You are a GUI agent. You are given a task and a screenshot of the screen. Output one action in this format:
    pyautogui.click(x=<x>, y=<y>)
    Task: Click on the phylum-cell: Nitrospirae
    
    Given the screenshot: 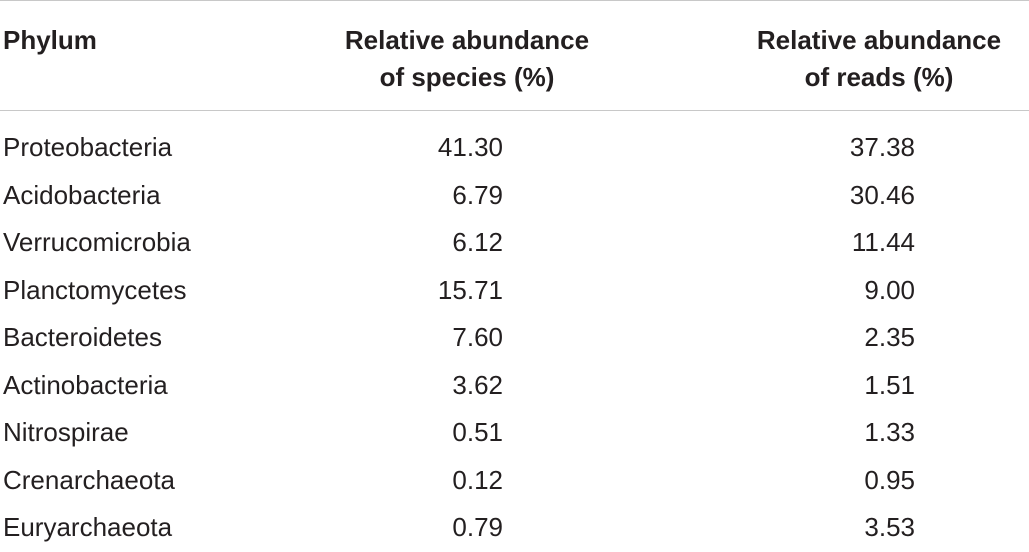 What is the action you would take?
    pyautogui.click(x=66, y=432)
    